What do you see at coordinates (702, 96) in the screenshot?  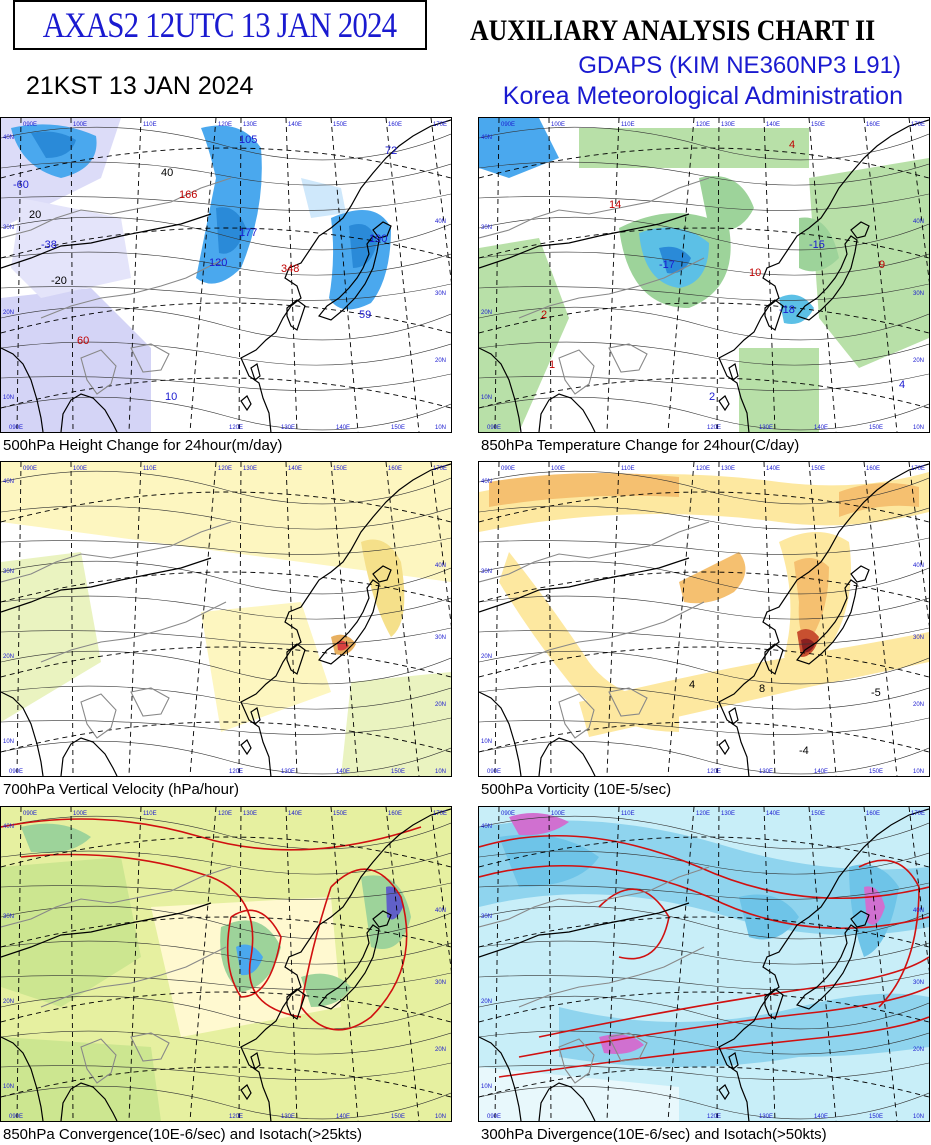 I see `agency-name: Korea Meteorological Administration` at bounding box center [702, 96].